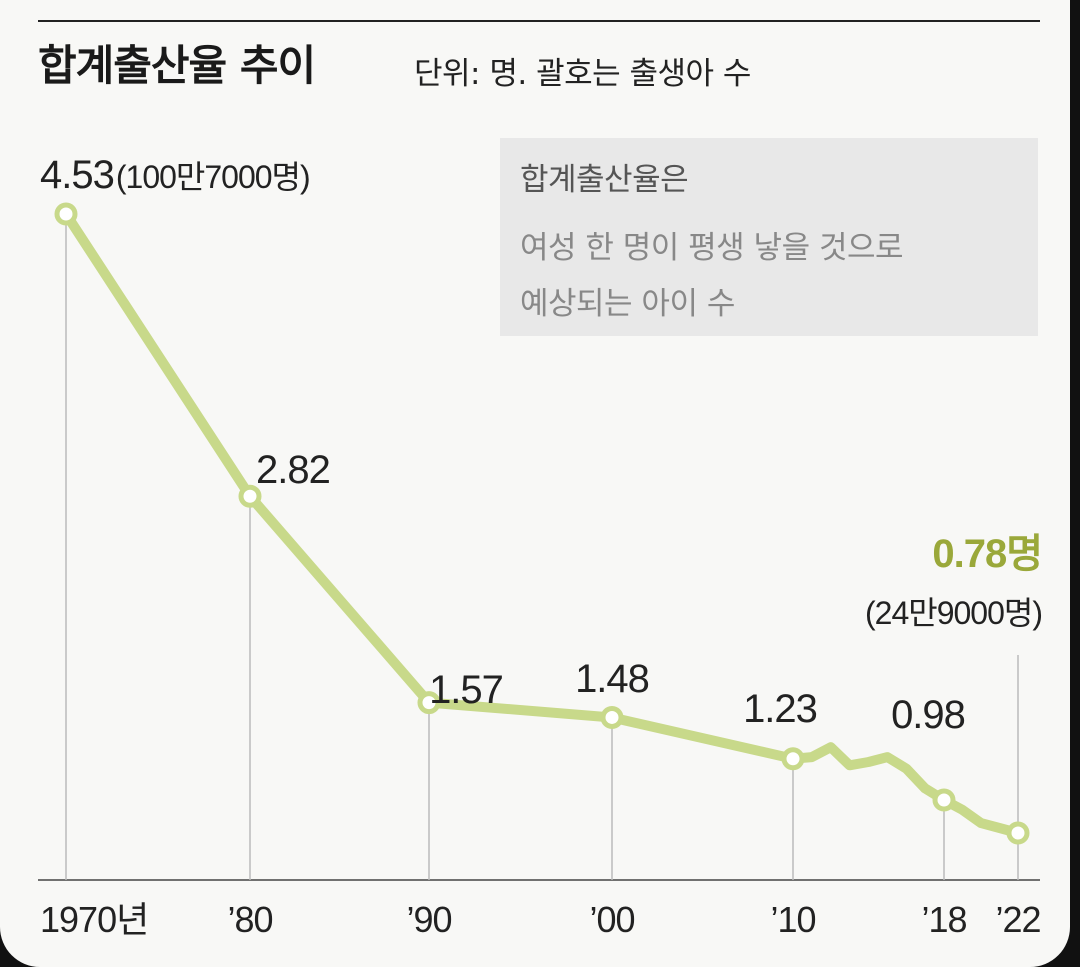  I want to click on data-label-2010: 1.23, so click(780, 709).